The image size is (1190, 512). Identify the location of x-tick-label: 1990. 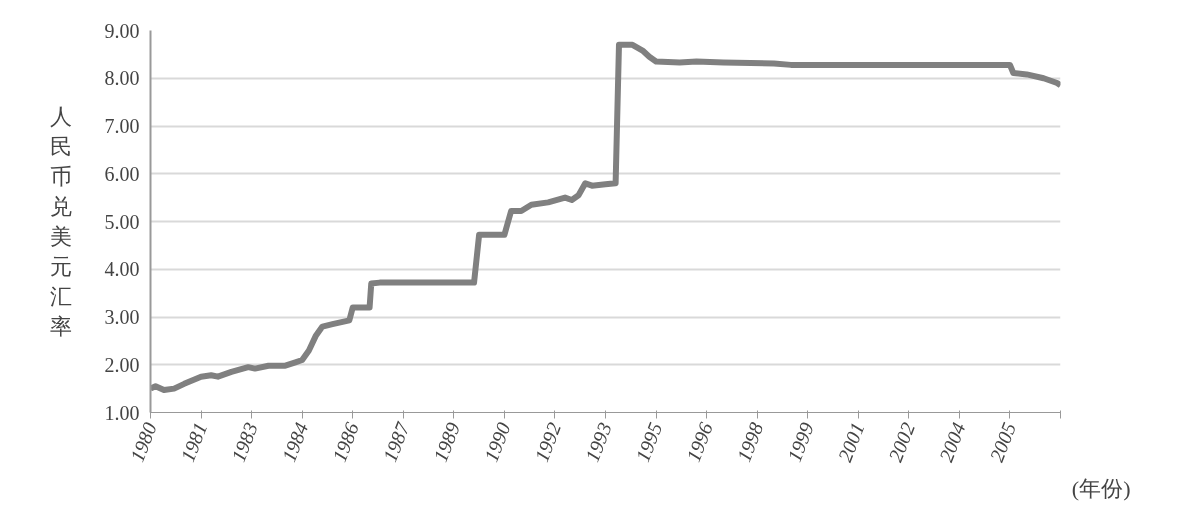
(497, 442).